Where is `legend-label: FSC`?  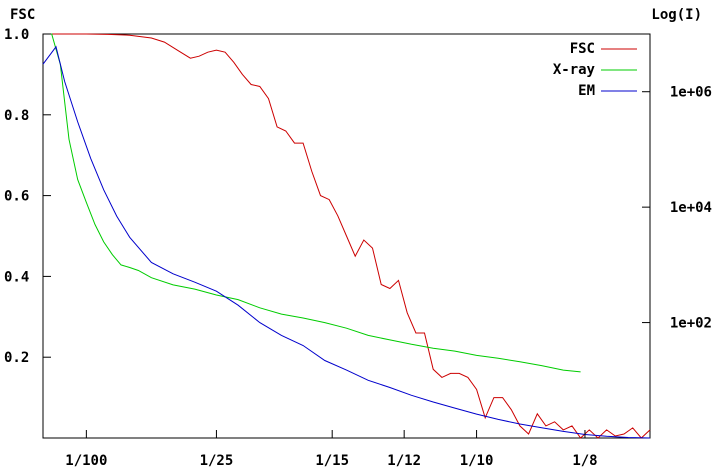 legend-label: FSC is located at coordinates (582, 49).